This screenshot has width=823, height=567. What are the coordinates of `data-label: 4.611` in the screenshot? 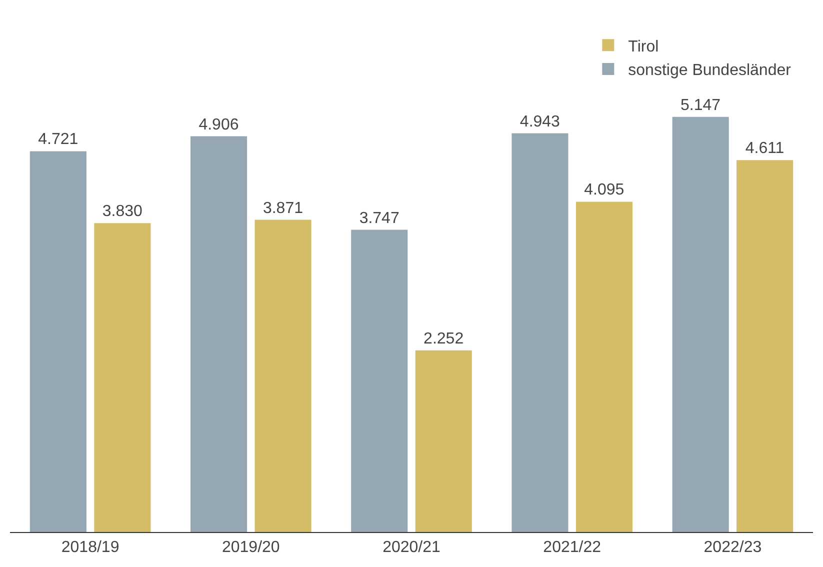 It's located at (764, 149).